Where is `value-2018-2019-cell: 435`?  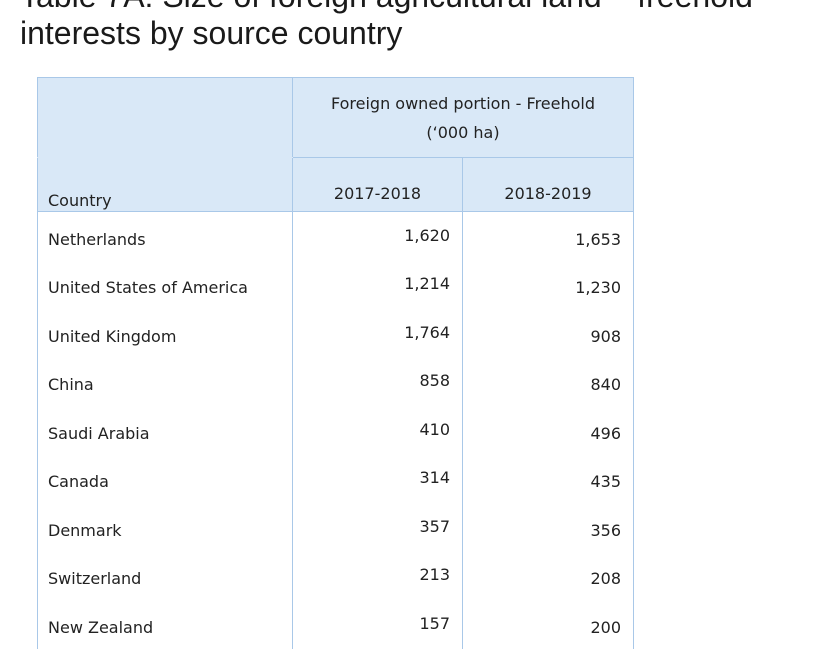 value-2018-2019-cell: 435 is located at coordinates (548, 478).